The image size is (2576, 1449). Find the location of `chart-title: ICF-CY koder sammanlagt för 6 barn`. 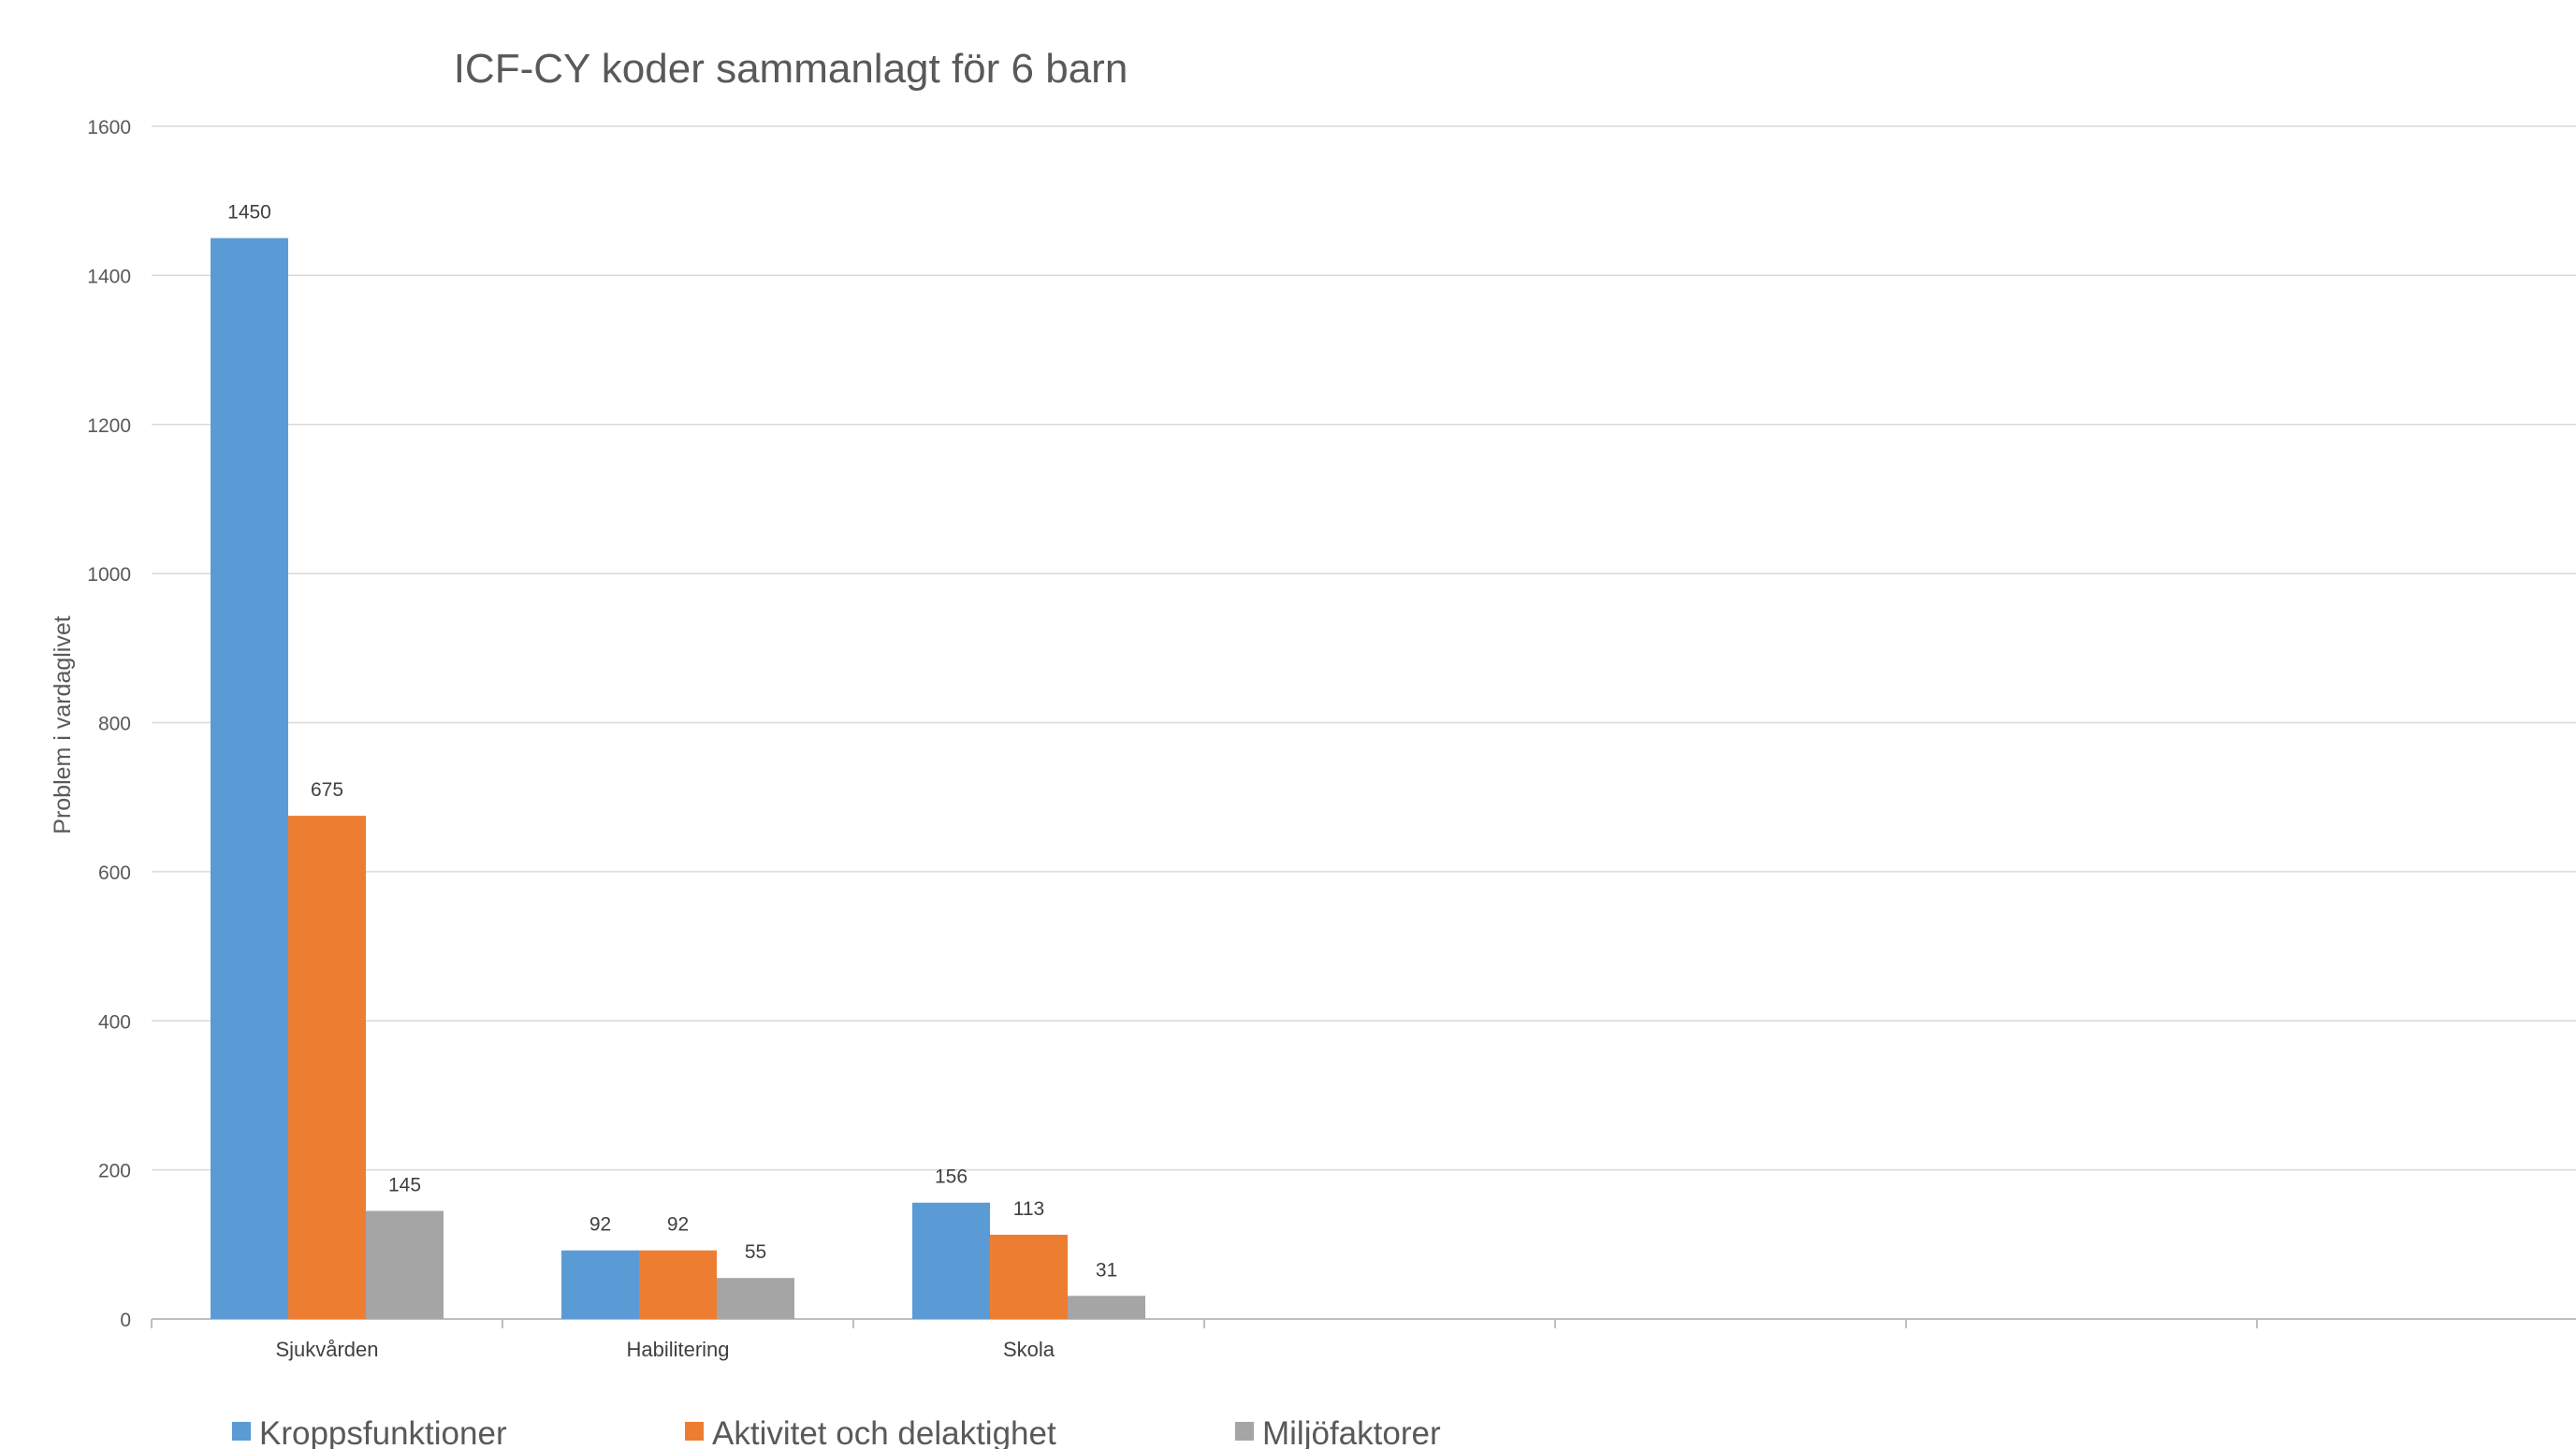

chart-title: ICF-CY koder sammanlagt för 6 barn is located at coordinates (791, 69).